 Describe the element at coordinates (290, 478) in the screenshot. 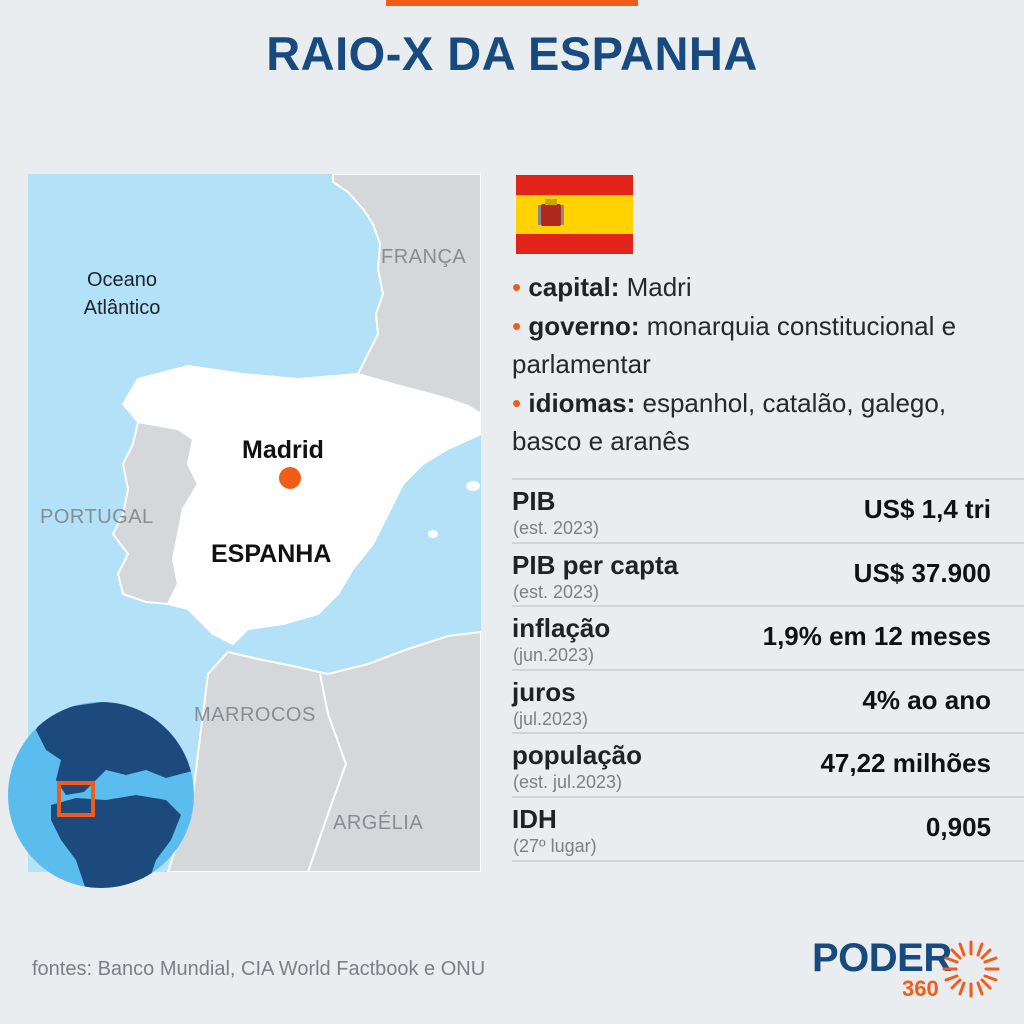

I see `madrid-marker` at that location.